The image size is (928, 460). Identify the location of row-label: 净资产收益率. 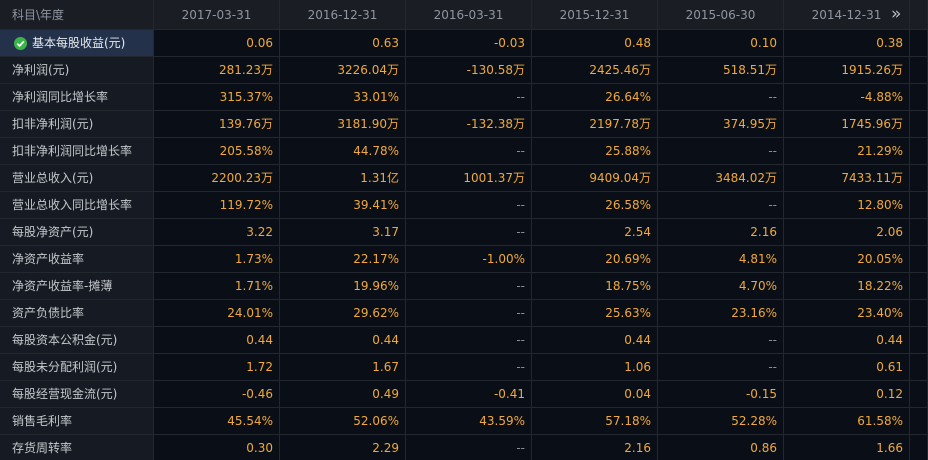
(77, 259).